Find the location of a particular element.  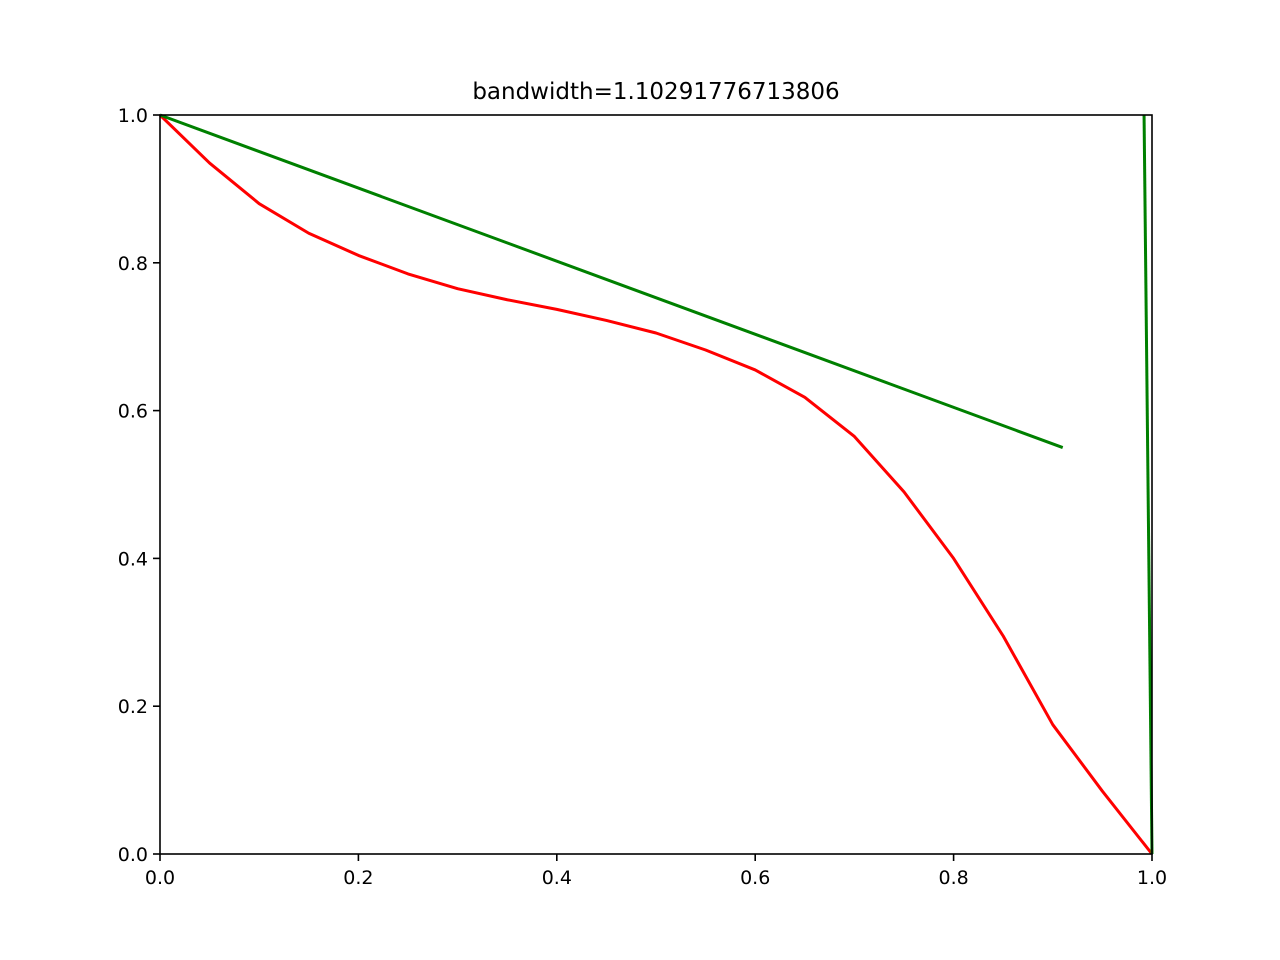

x-tick-label: 0.6 is located at coordinates (755, 878).